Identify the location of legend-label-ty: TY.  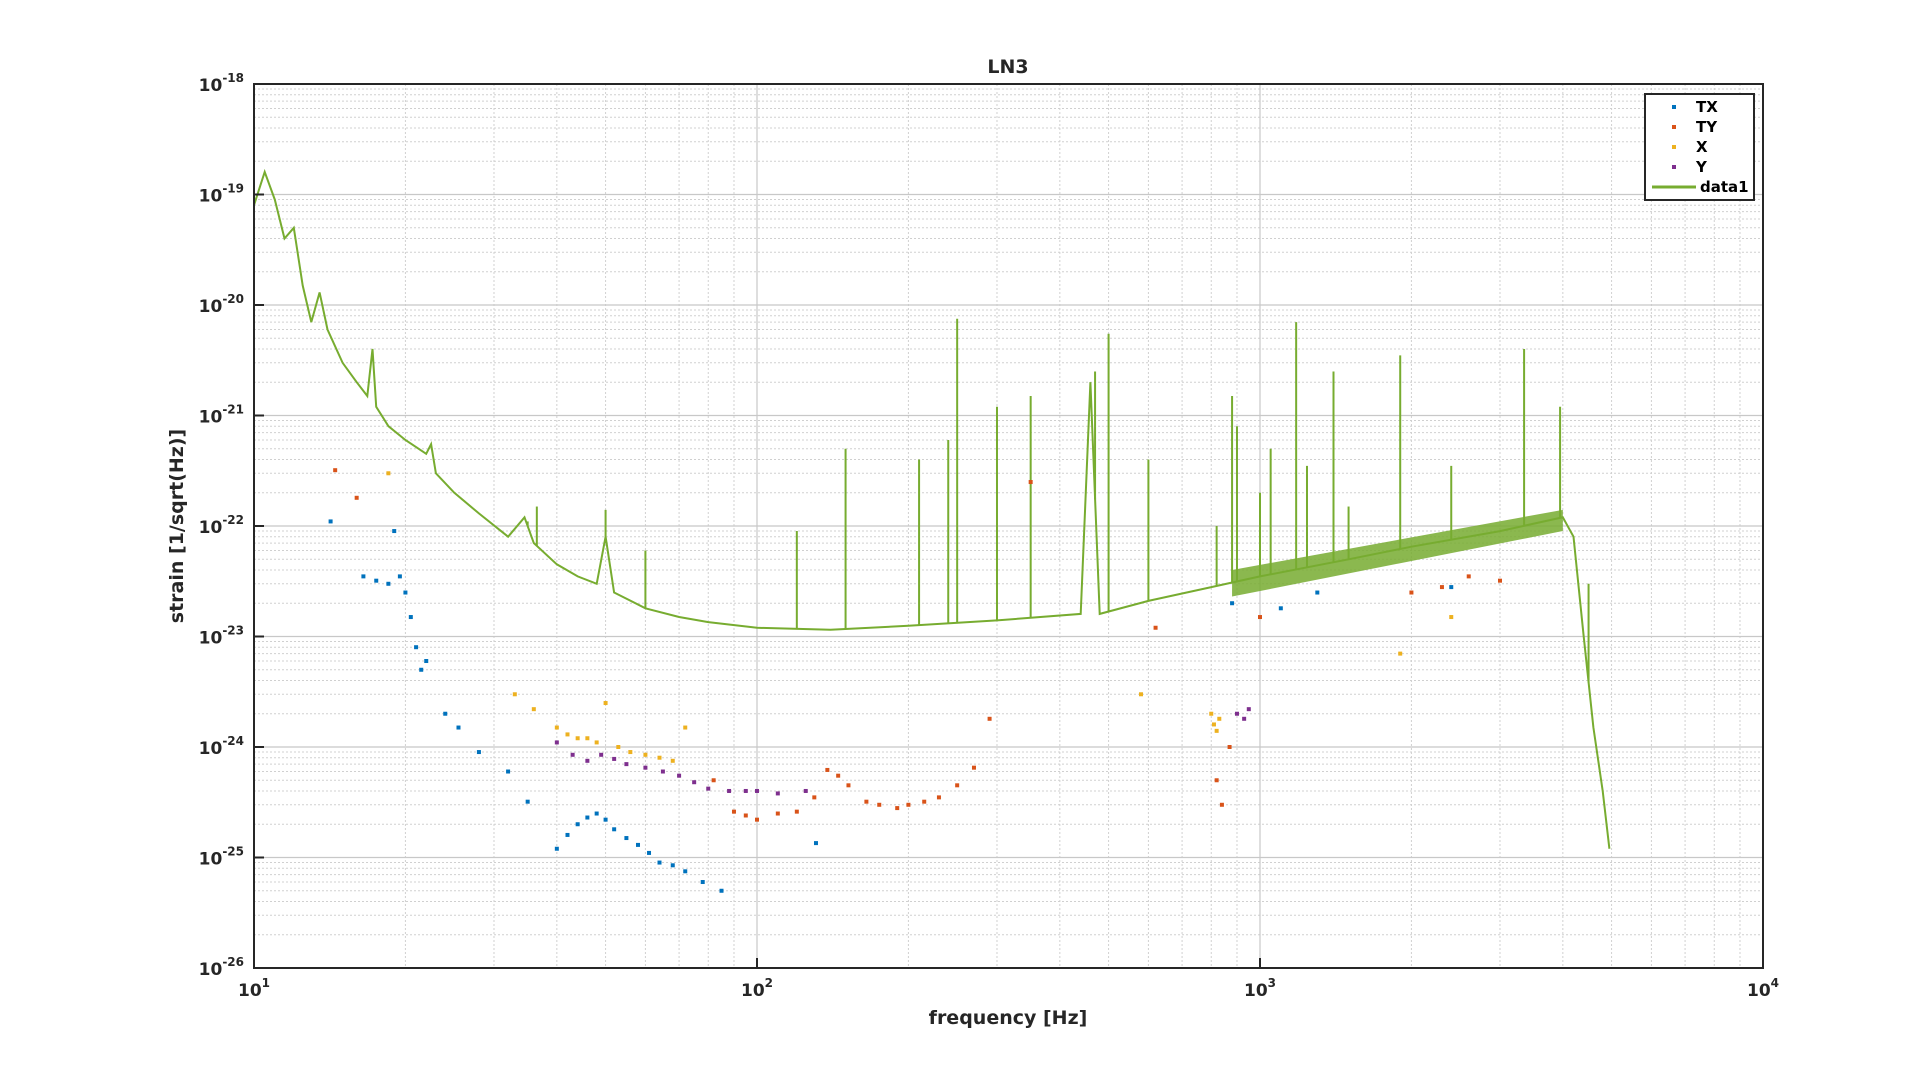
(1707, 127).